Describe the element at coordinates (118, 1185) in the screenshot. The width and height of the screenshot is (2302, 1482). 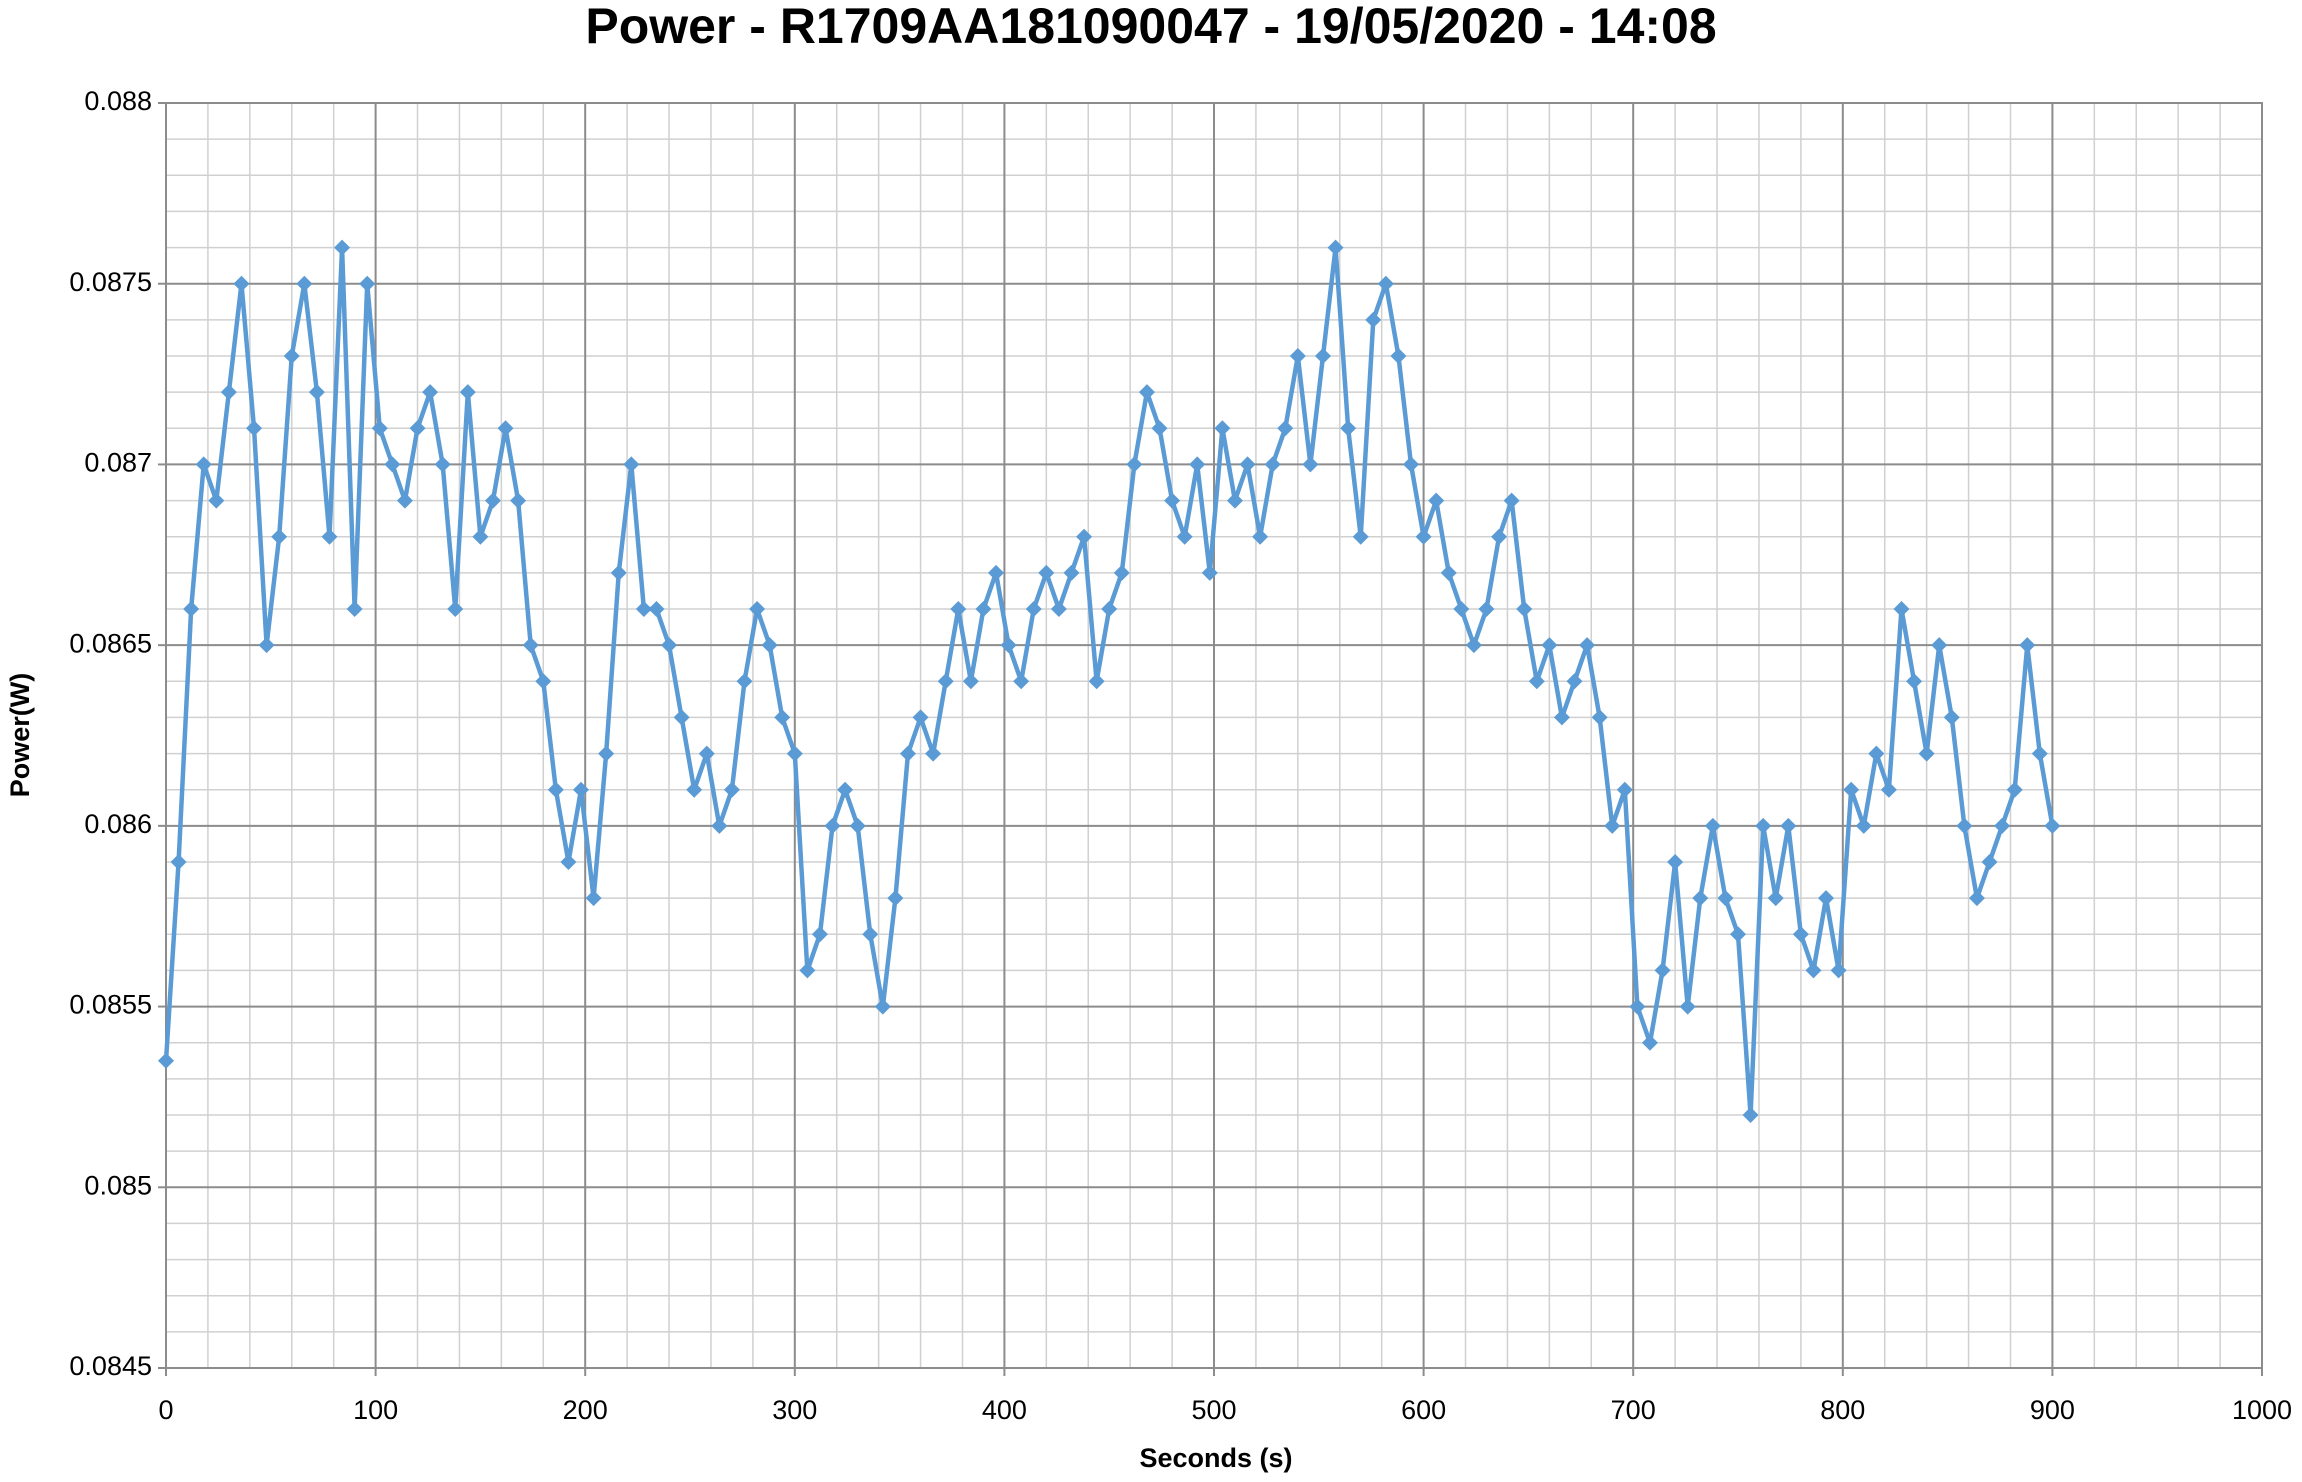
I see `y-tick-label: 0.085` at that location.